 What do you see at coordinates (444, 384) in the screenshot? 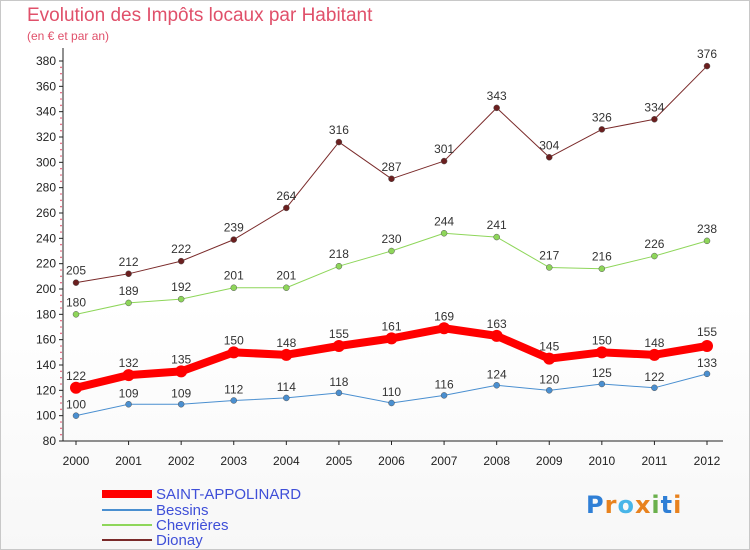
I see `data-label-bessins: 116` at bounding box center [444, 384].